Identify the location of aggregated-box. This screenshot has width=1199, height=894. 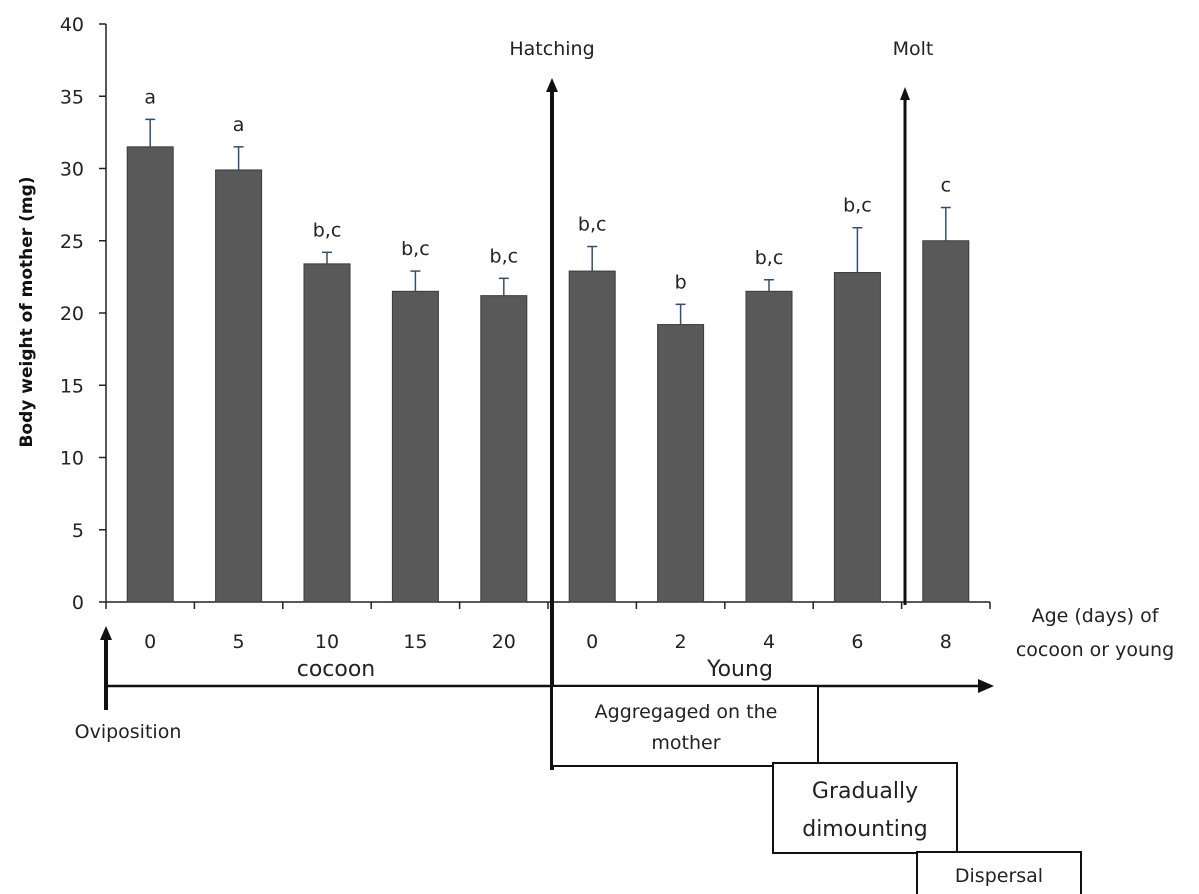
(685, 726).